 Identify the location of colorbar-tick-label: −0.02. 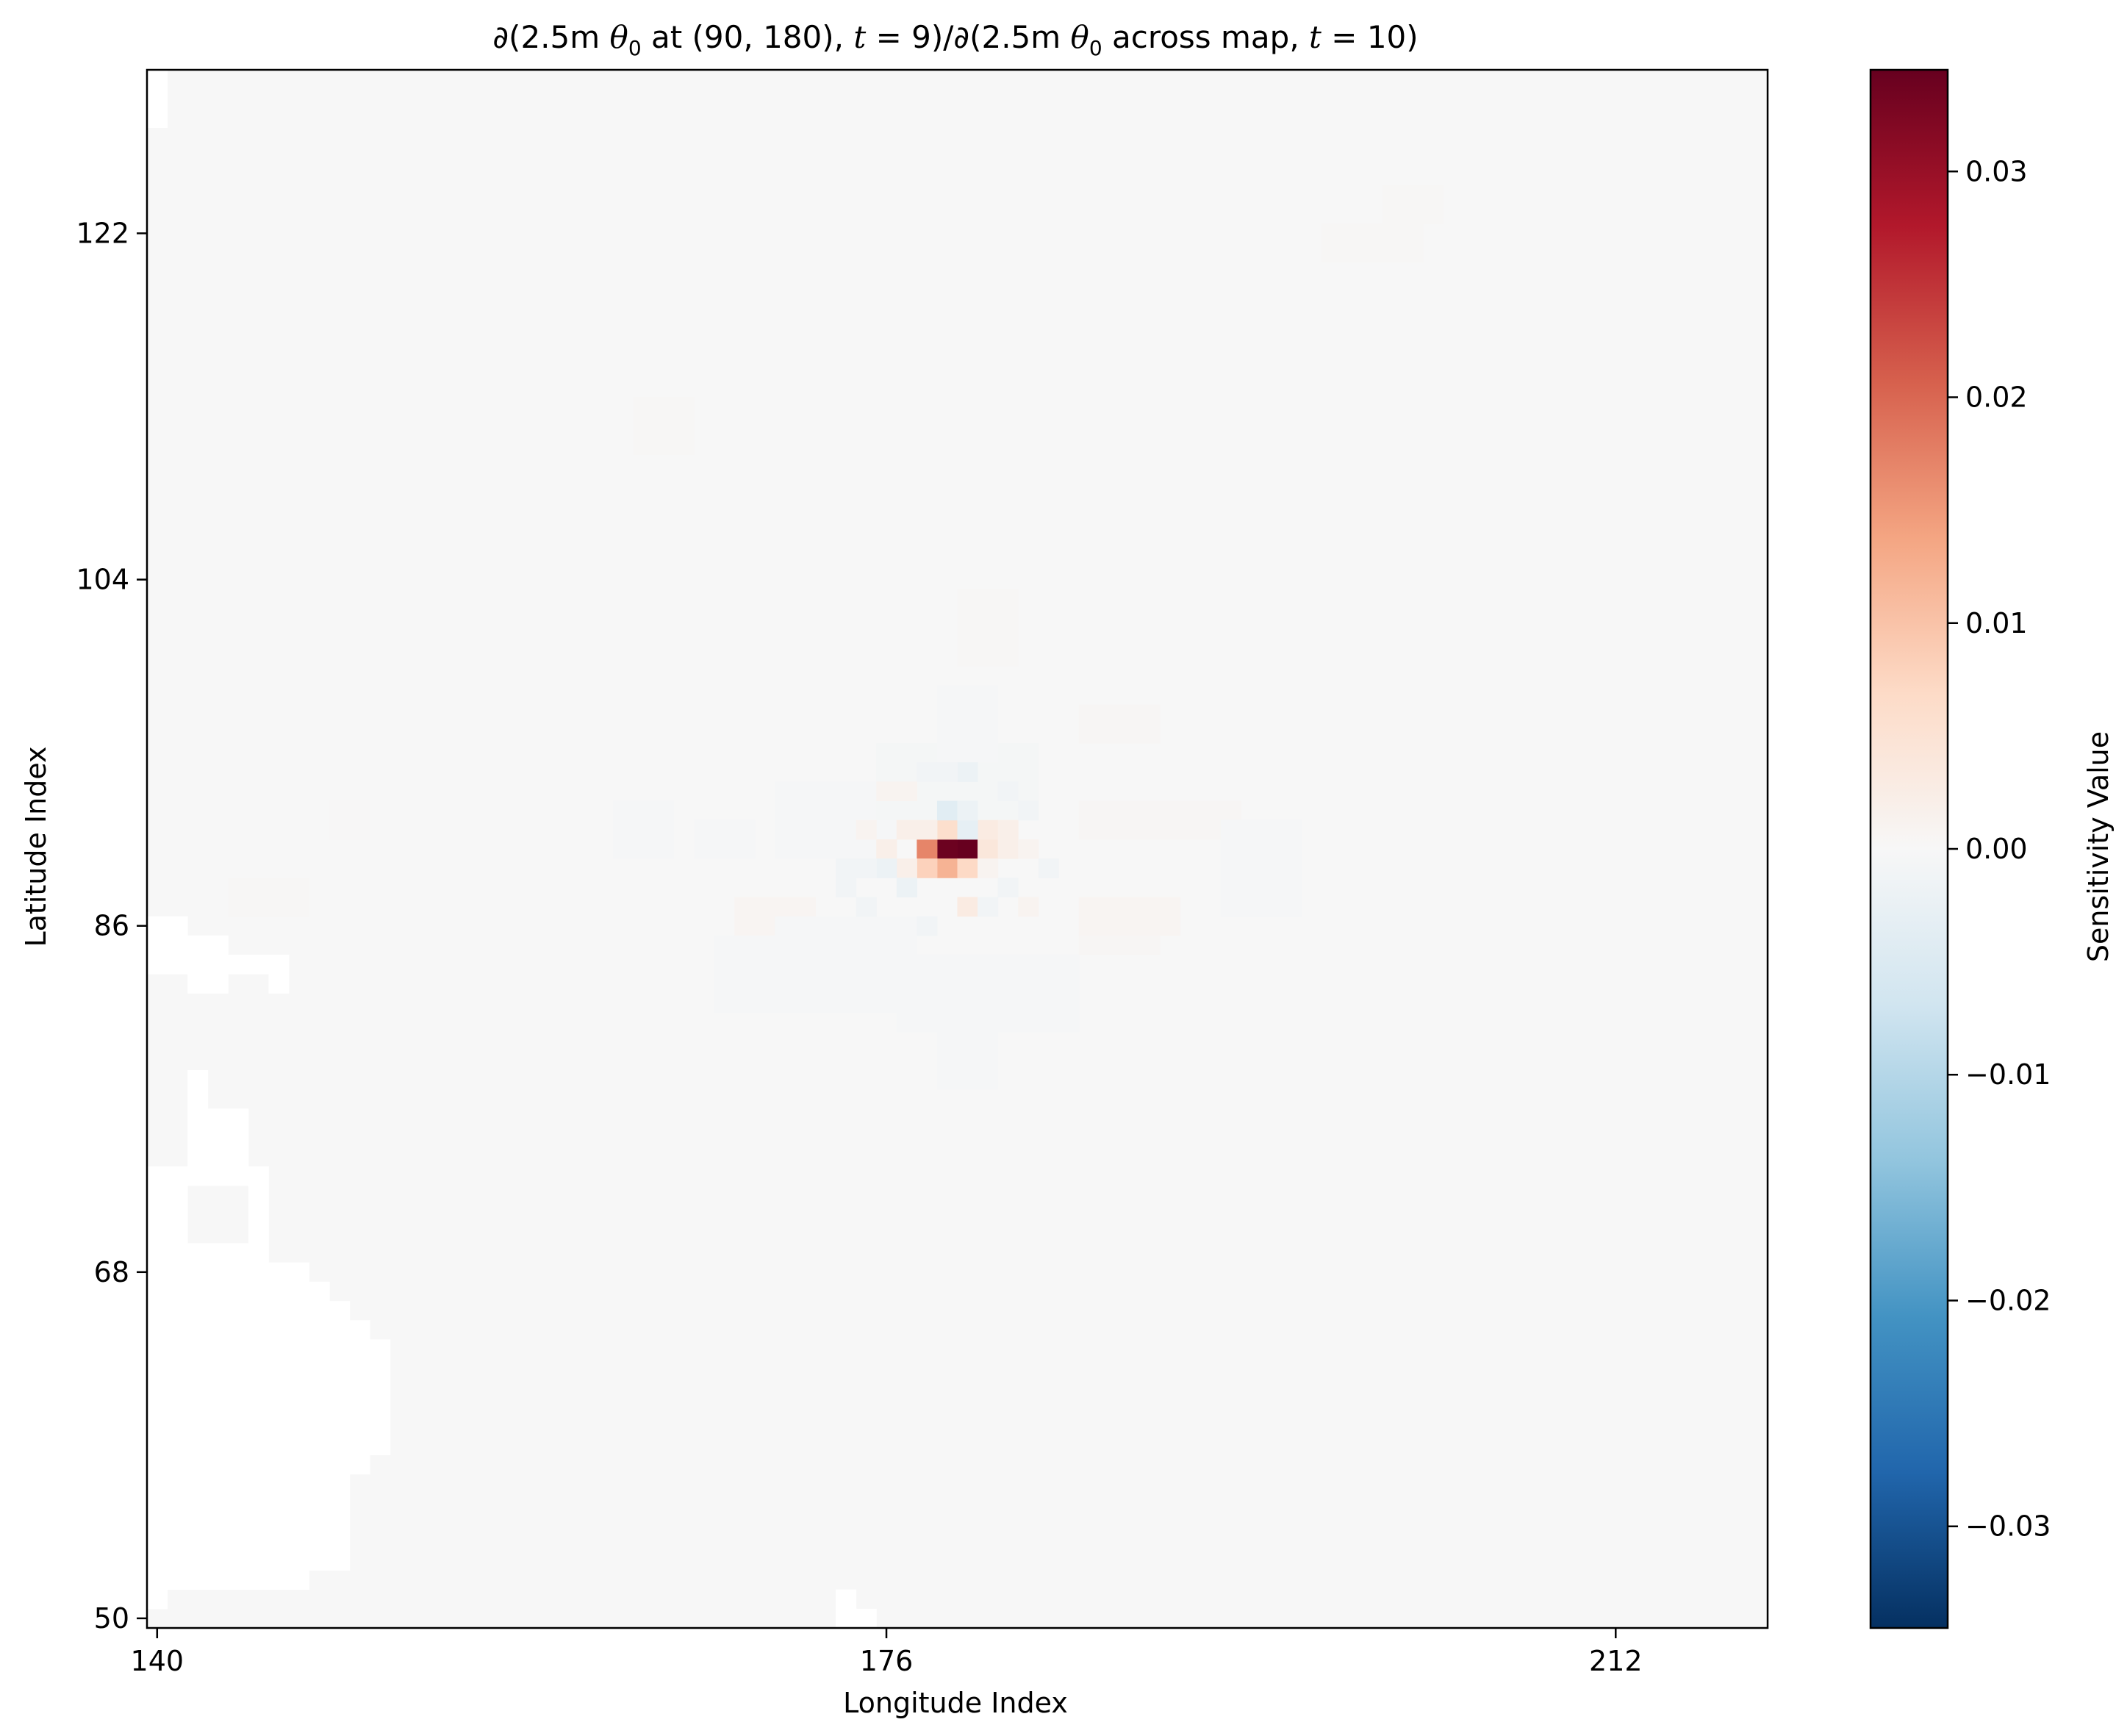
(2008, 1300).